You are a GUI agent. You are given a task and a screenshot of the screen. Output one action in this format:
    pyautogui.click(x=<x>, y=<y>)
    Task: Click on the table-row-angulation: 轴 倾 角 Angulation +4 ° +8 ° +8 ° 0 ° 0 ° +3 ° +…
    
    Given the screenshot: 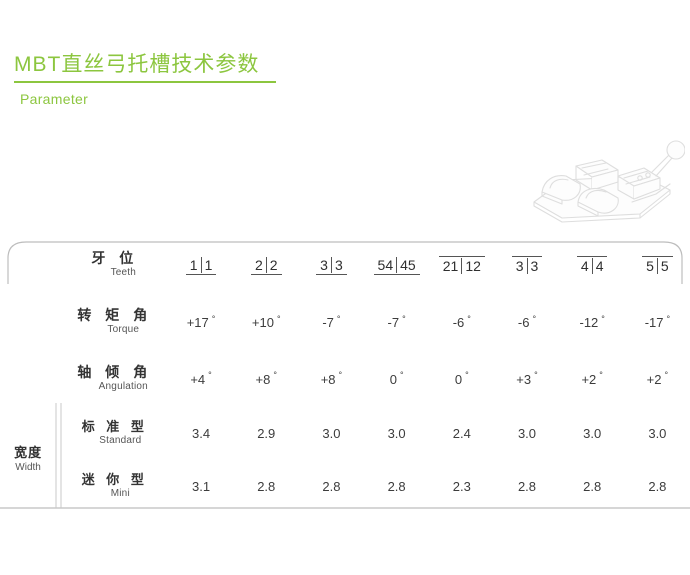 What is the action you would take?
    pyautogui.click(x=345, y=378)
    